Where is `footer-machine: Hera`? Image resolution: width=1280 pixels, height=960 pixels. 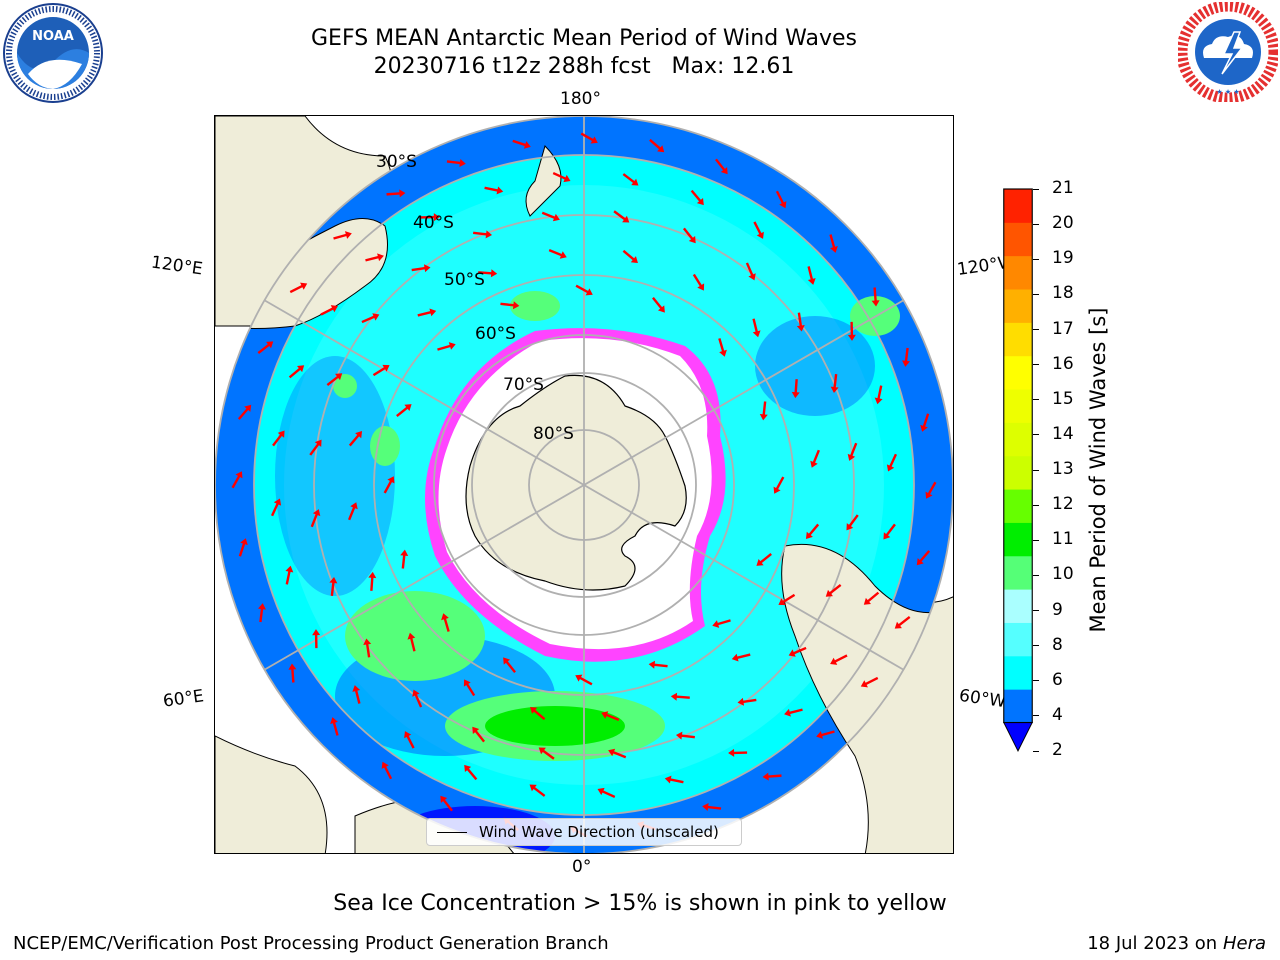
footer-machine: Hera is located at coordinates (1244, 943).